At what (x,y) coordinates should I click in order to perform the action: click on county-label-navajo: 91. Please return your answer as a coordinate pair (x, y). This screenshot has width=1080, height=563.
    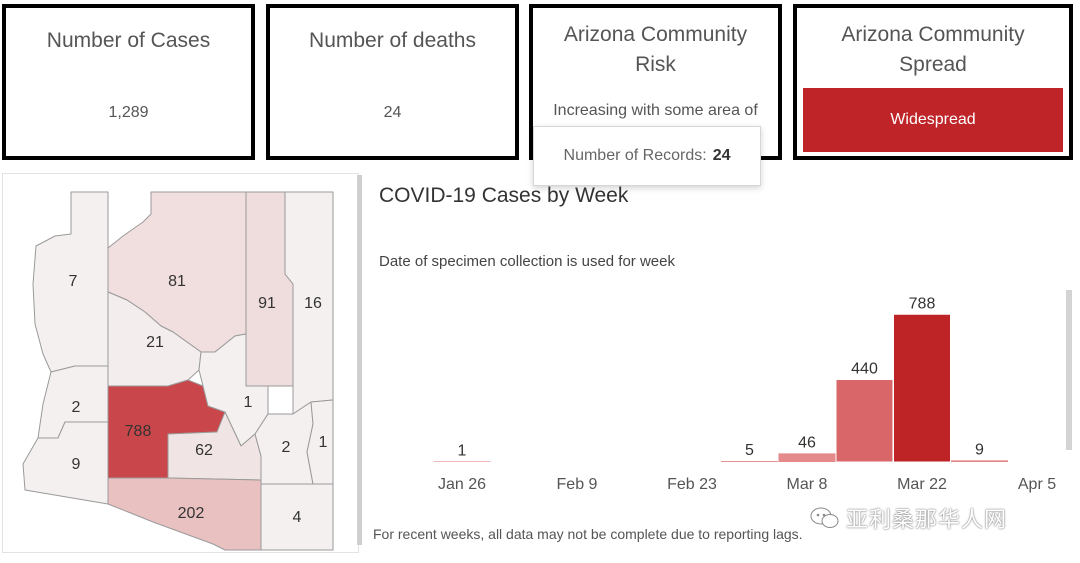
    Looking at the image, I should click on (267, 303).